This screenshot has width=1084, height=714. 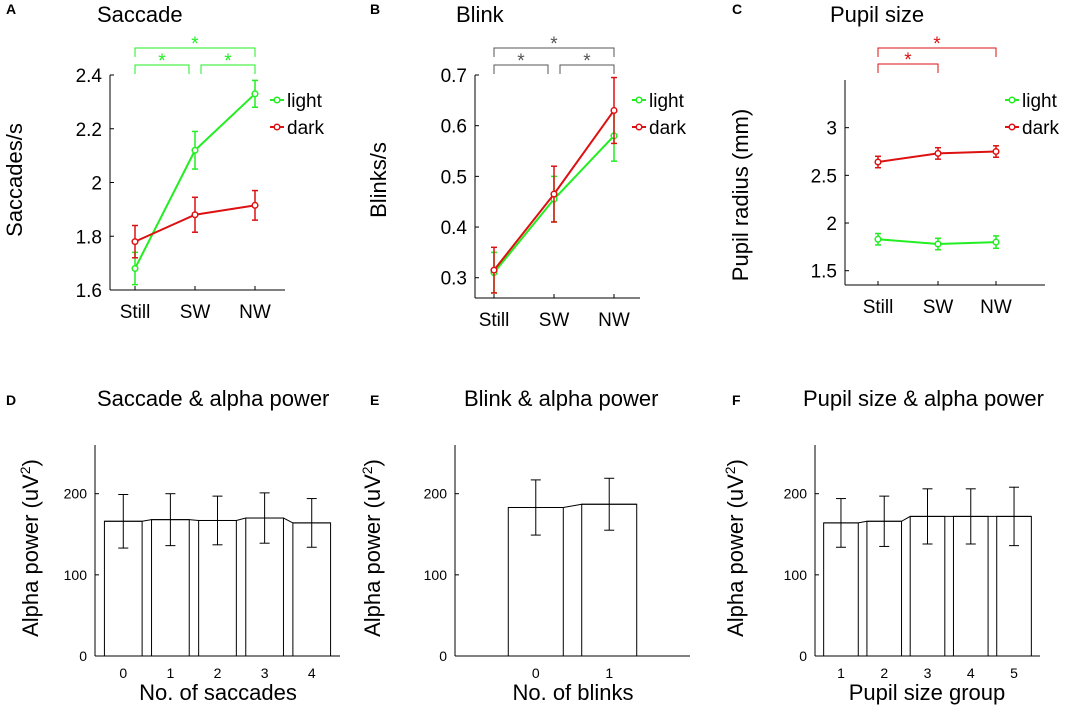 I want to click on y-axis-label: Pupil radius (mm), so click(x=740, y=195).